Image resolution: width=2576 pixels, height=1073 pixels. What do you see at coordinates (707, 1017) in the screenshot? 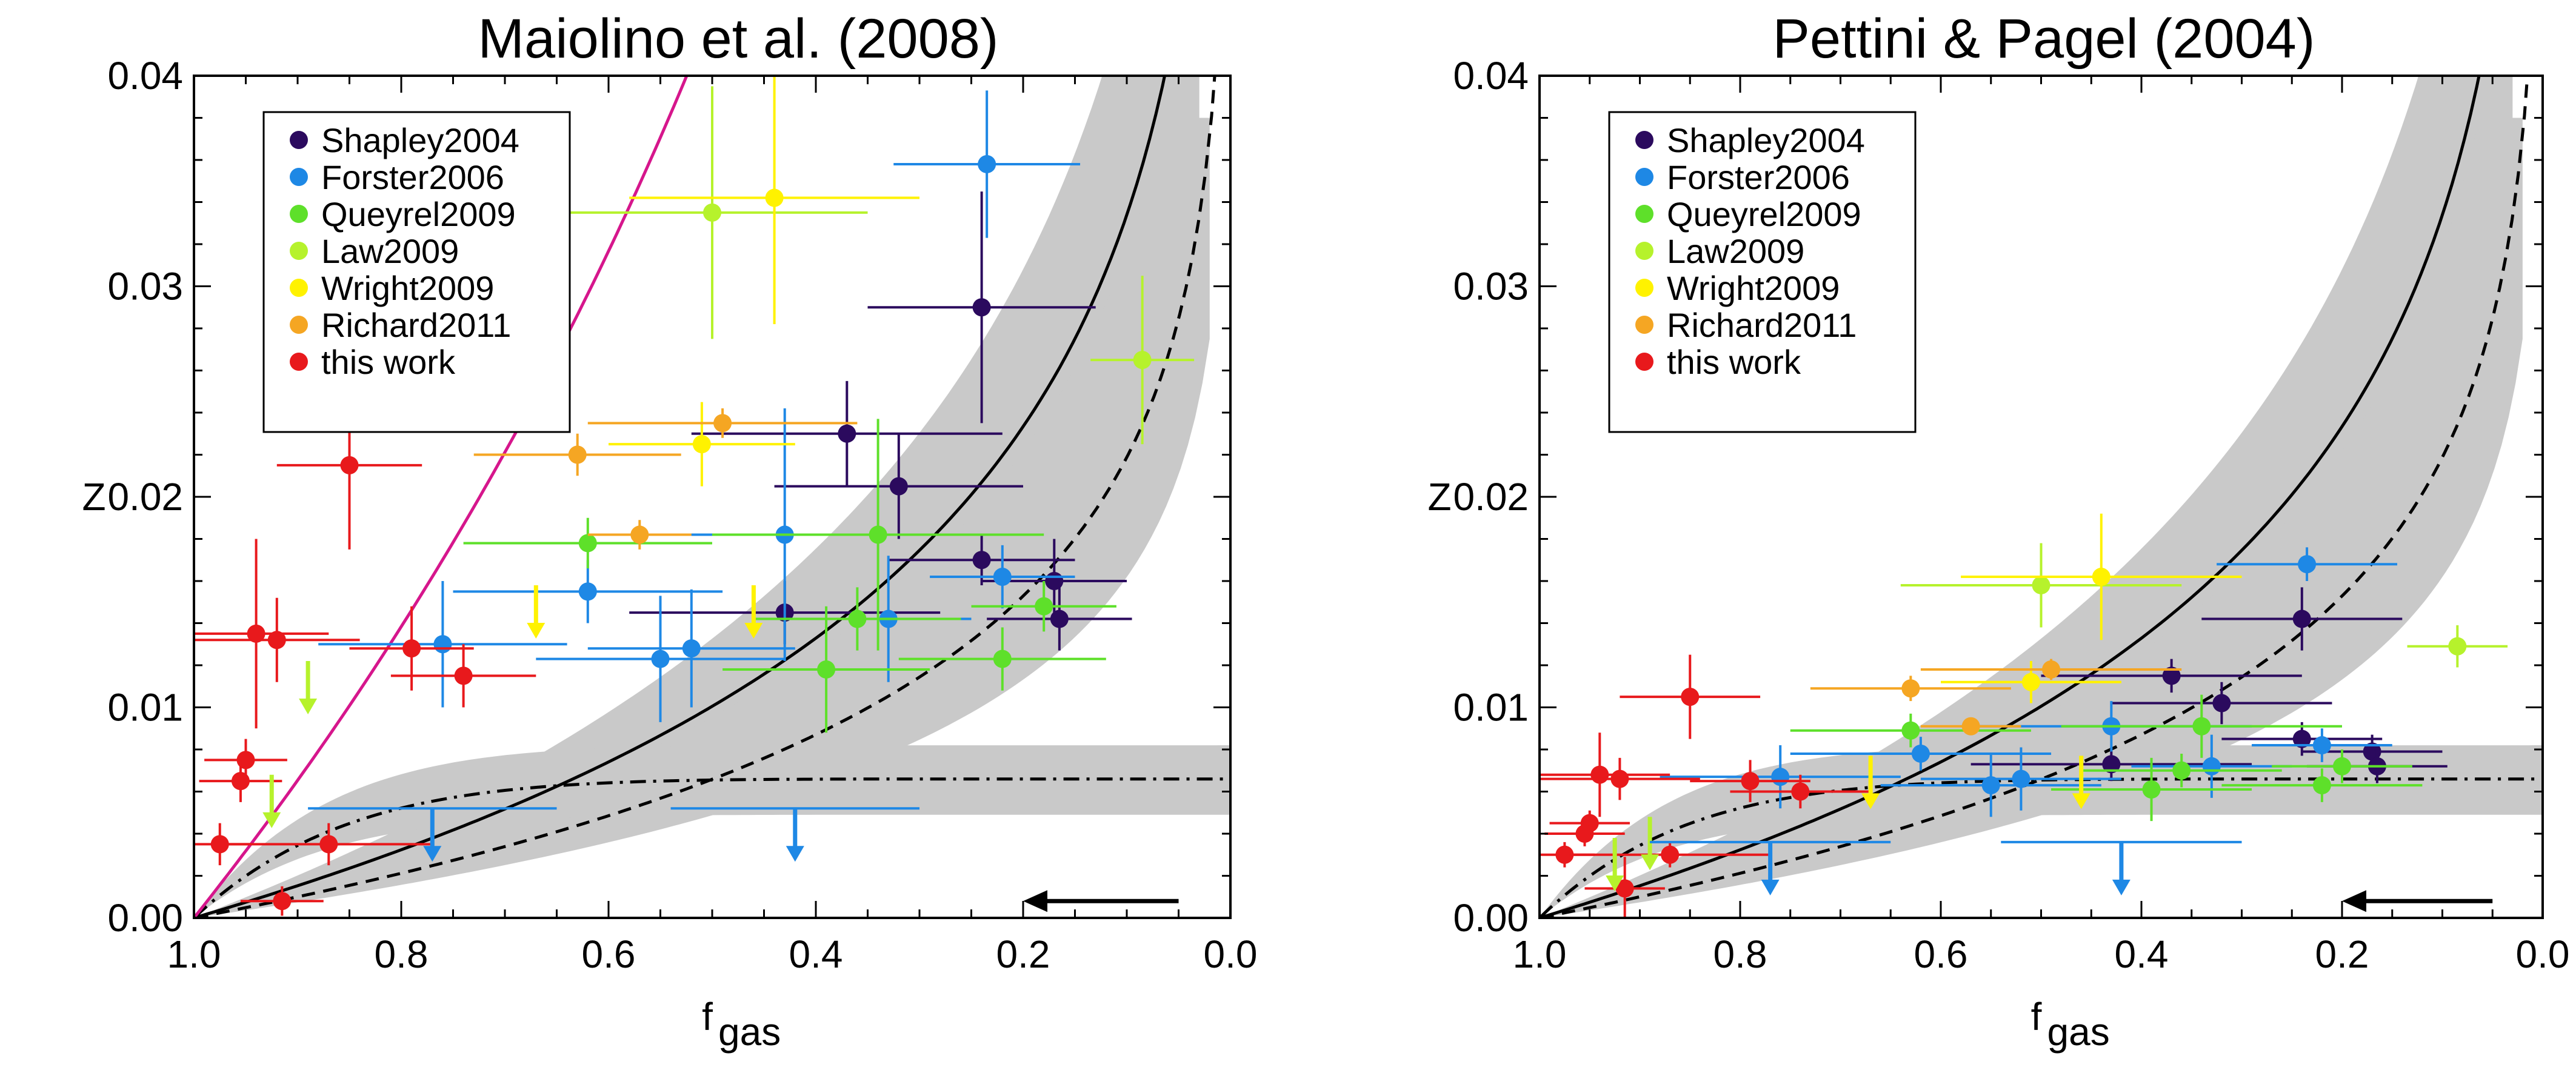
I see `x-axis-label: f` at bounding box center [707, 1017].